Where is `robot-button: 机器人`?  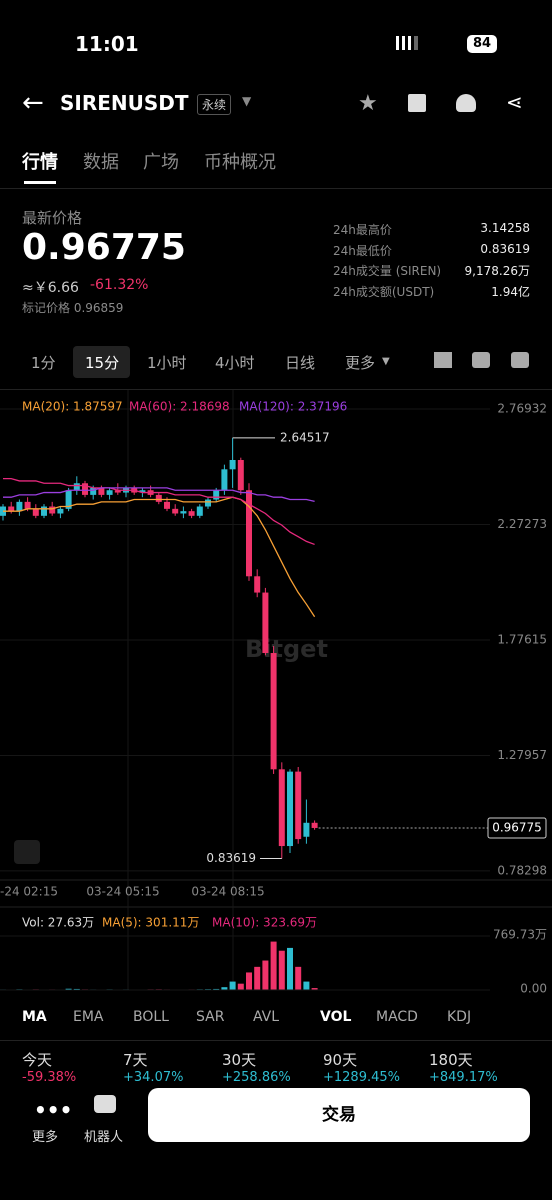
robot-button: 机器人 is located at coordinates (104, 1137).